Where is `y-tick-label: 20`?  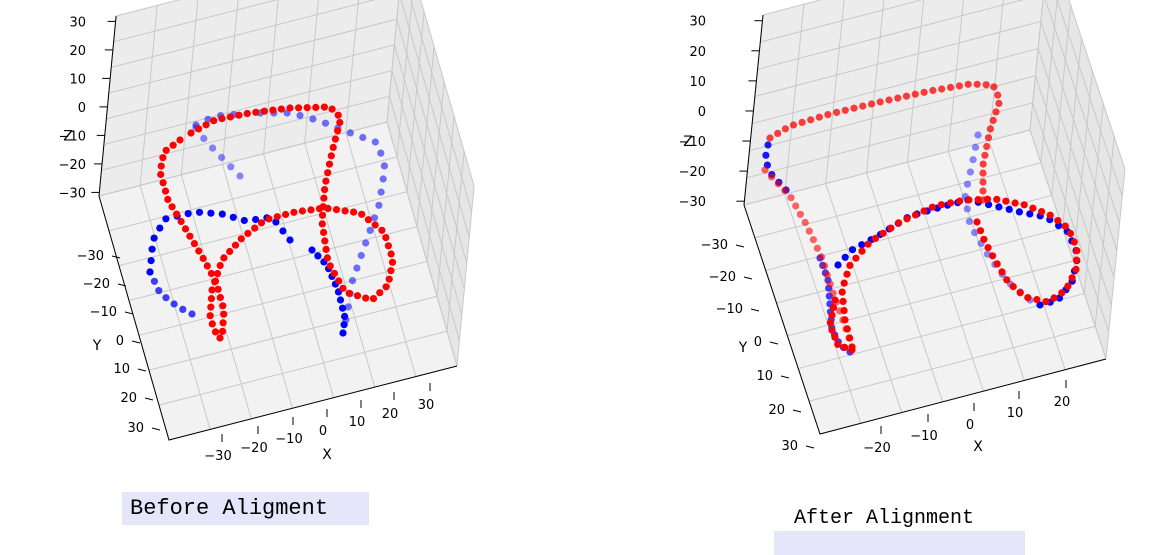 y-tick-label: 20 is located at coordinates (776, 410).